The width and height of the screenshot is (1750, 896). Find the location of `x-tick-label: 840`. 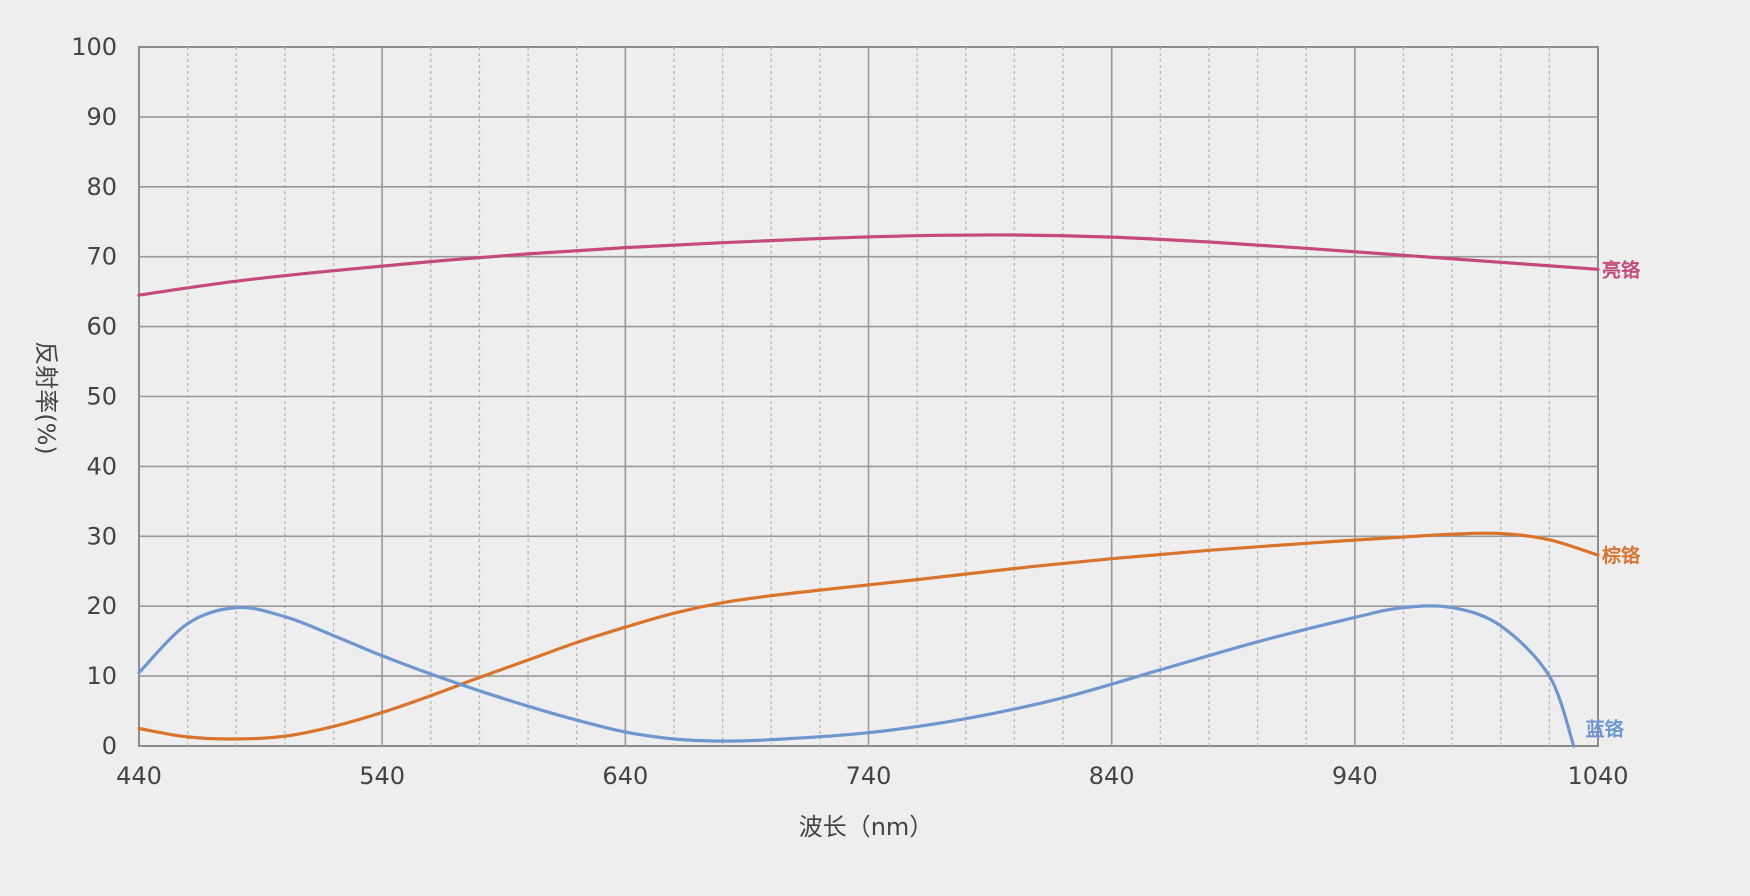

x-tick-label: 840 is located at coordinates (1112, 776).